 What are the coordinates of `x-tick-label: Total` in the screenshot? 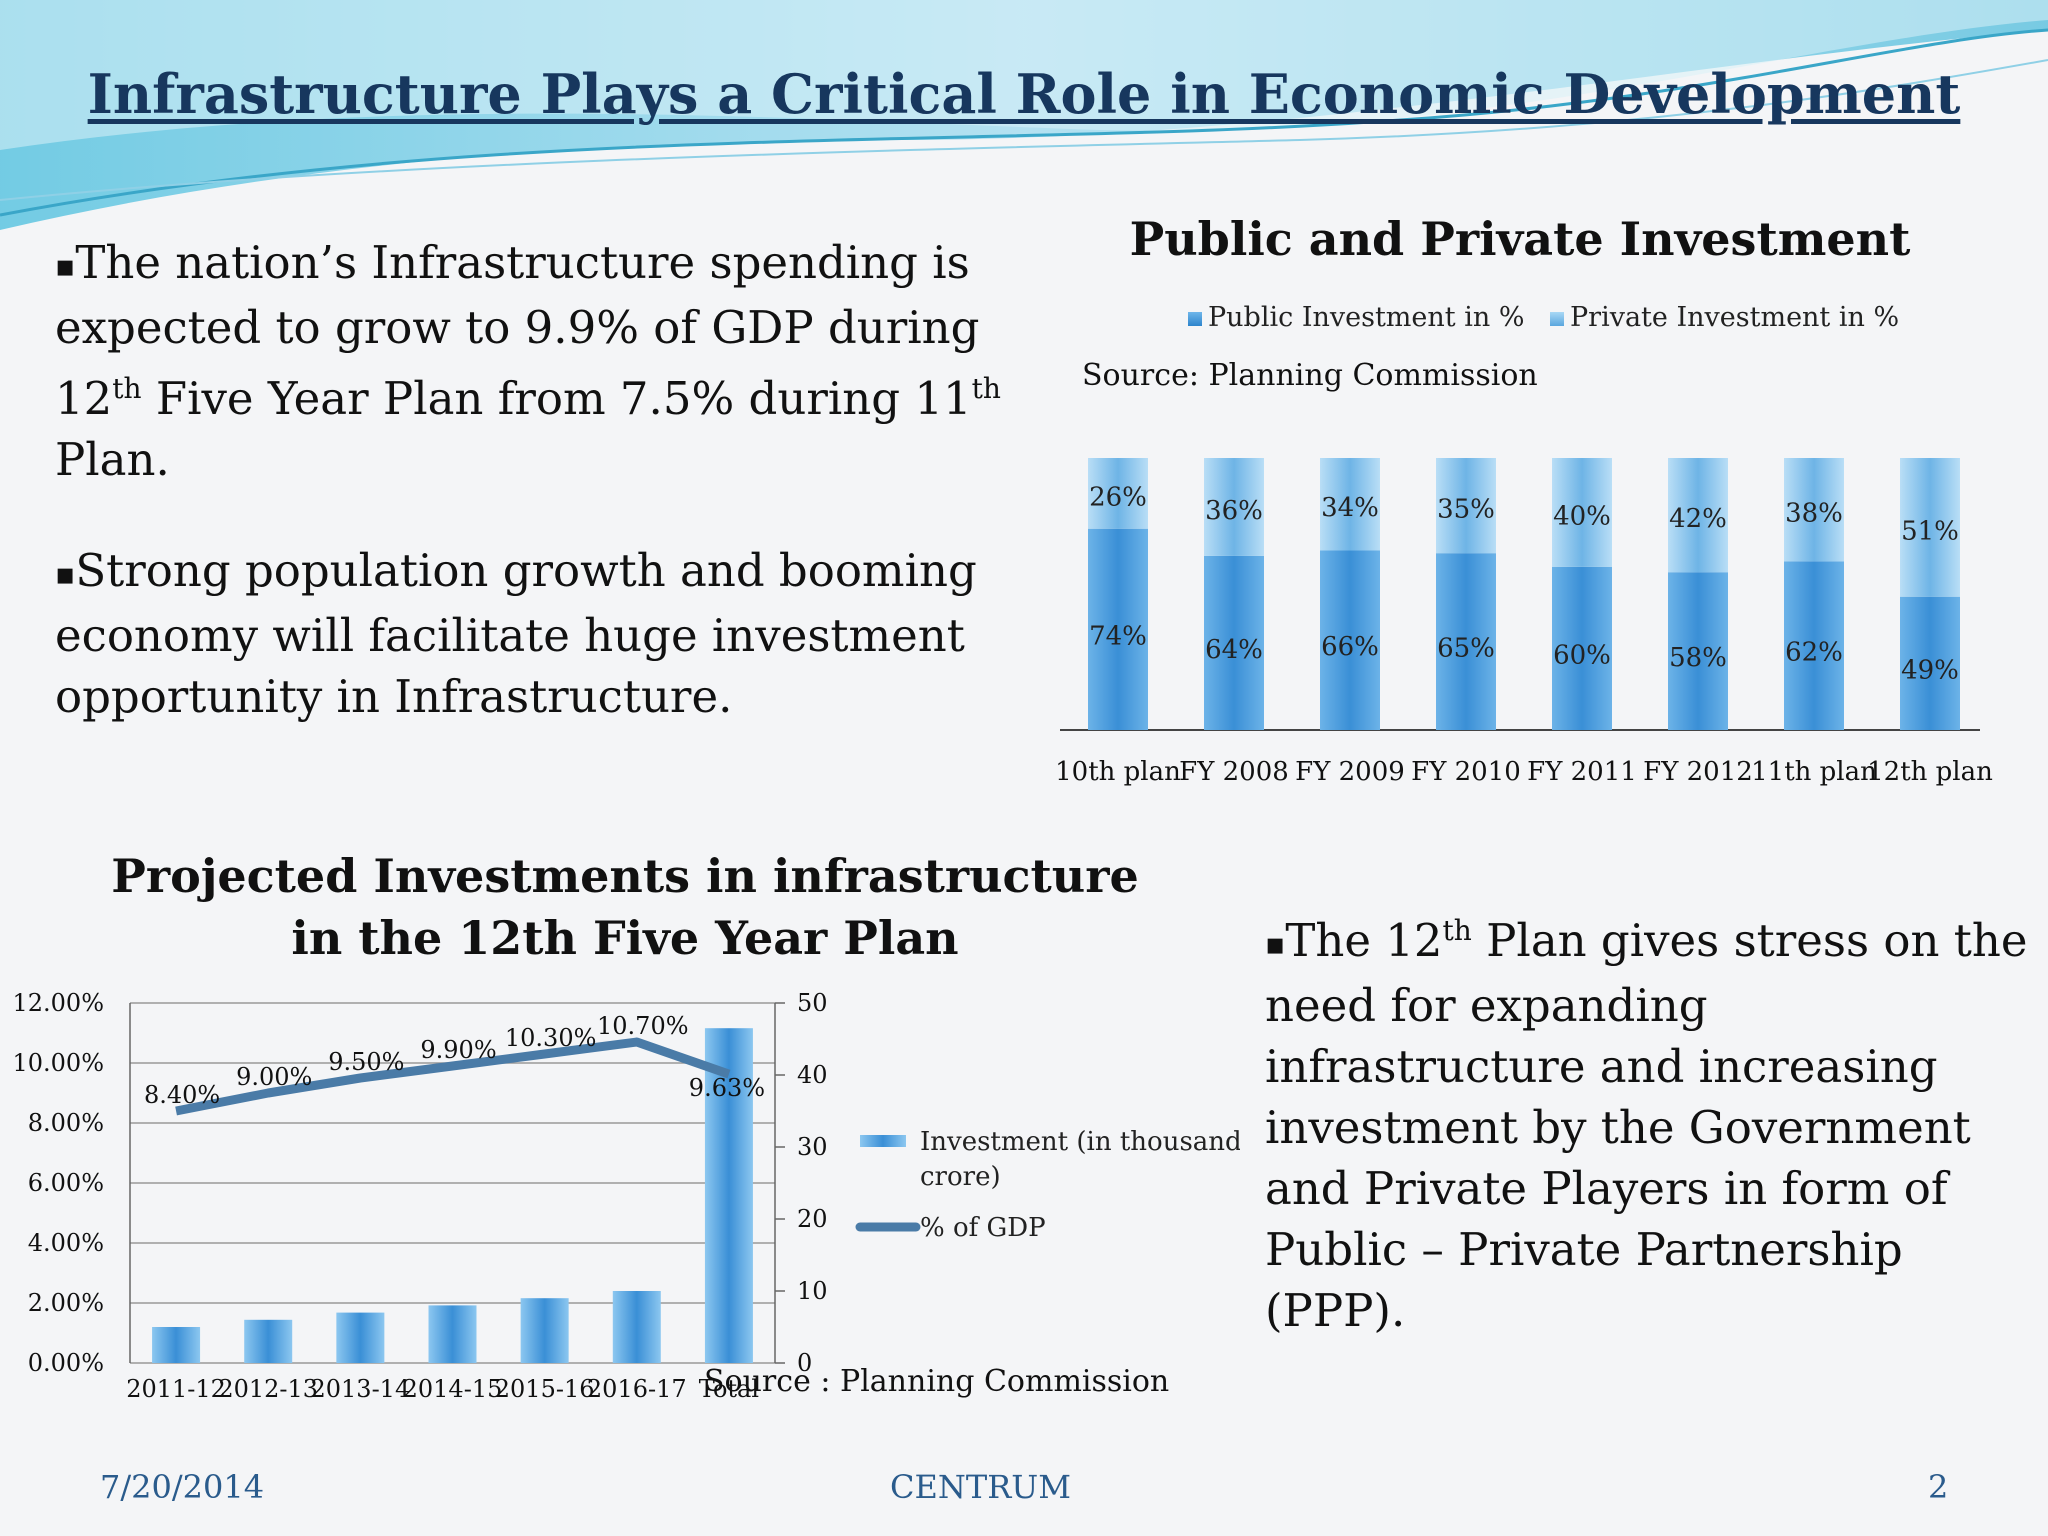 It's located at (729, 1389).